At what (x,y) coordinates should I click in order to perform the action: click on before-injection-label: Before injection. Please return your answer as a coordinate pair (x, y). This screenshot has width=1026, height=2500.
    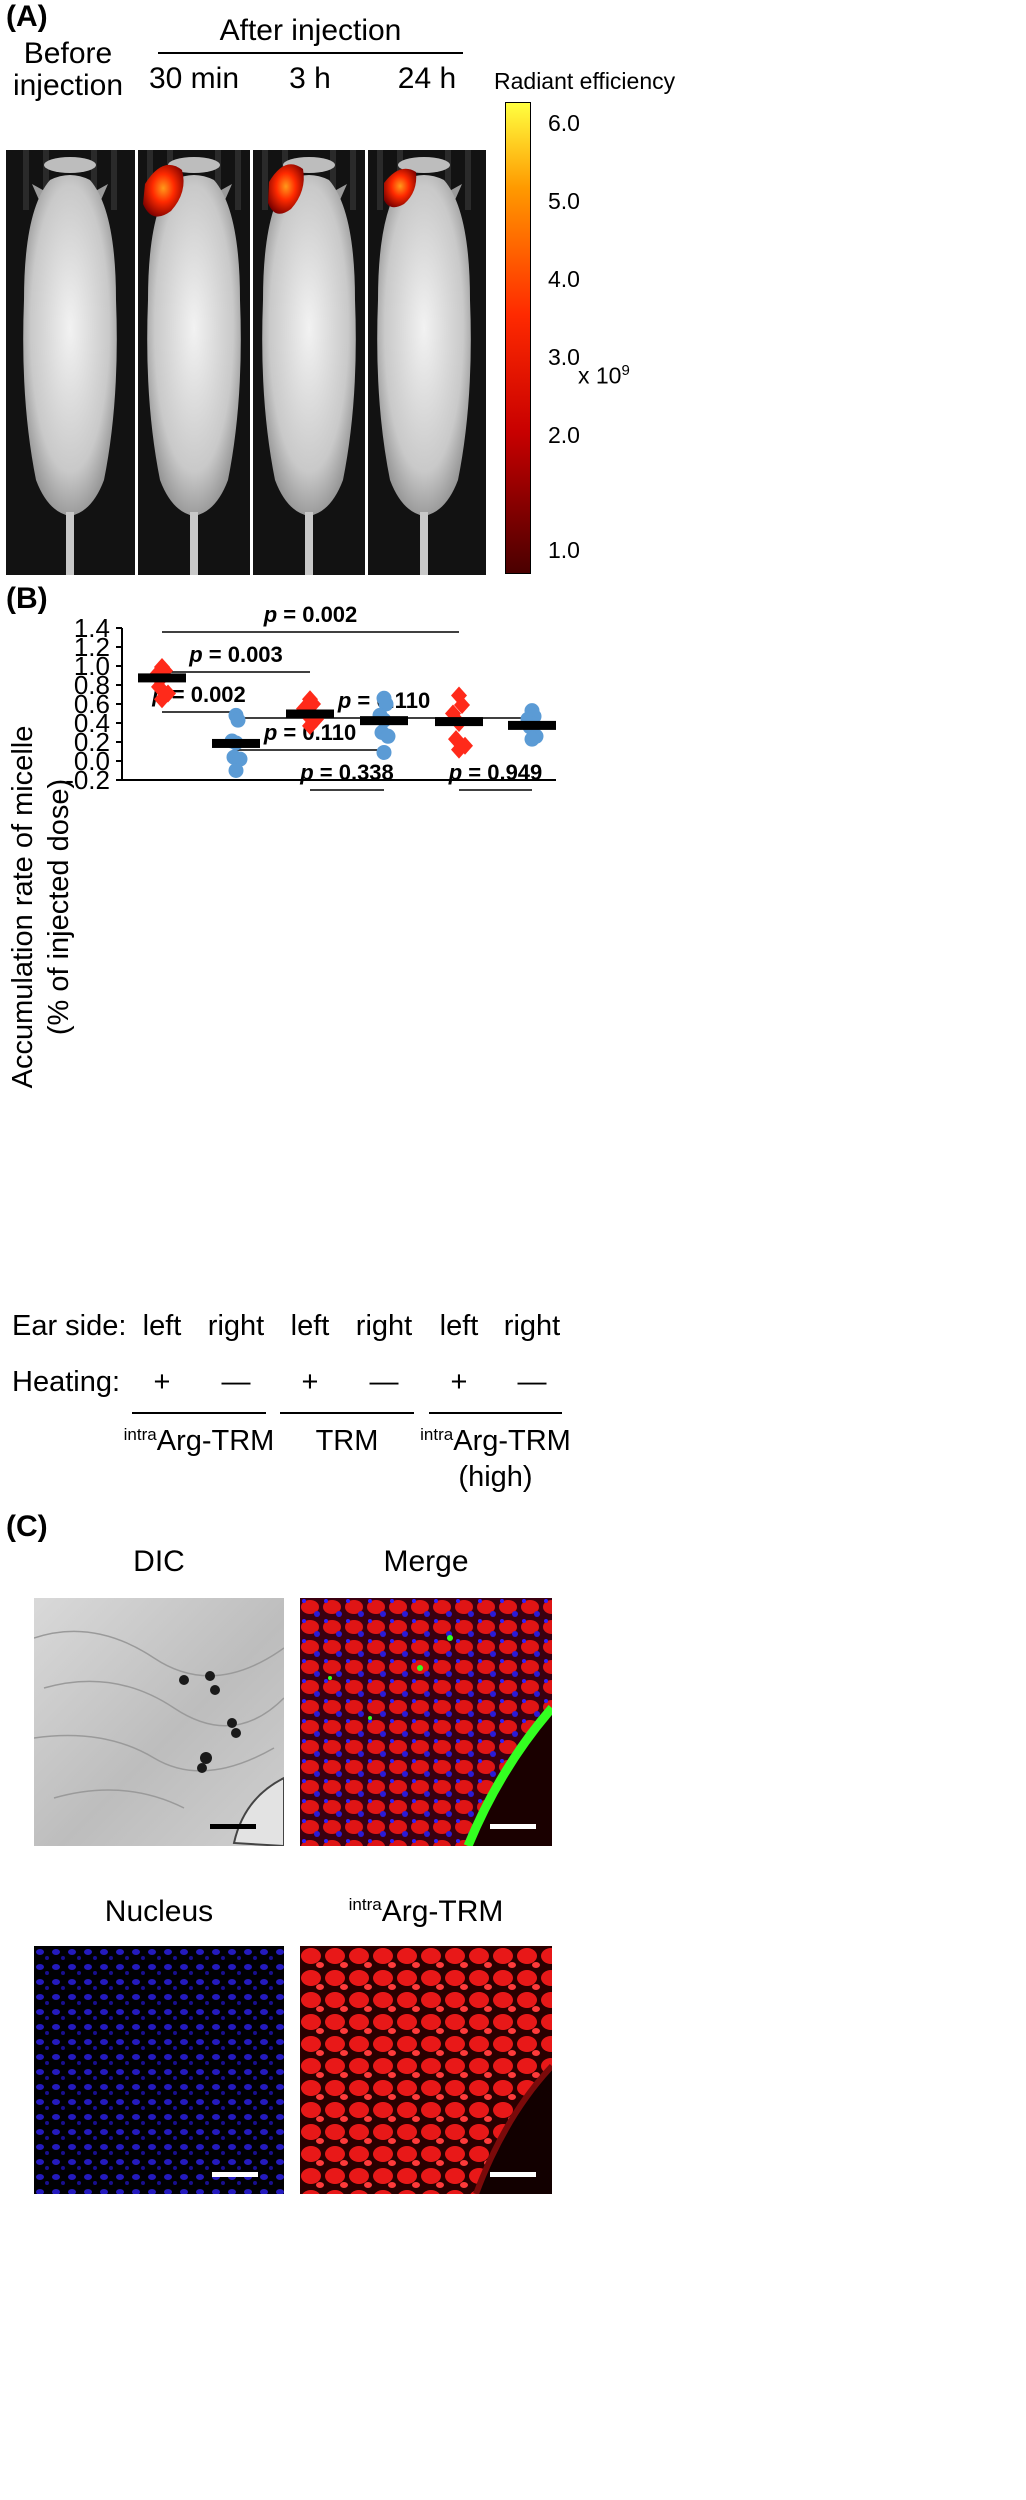
    Looking at the image, I should click on (68, 70).